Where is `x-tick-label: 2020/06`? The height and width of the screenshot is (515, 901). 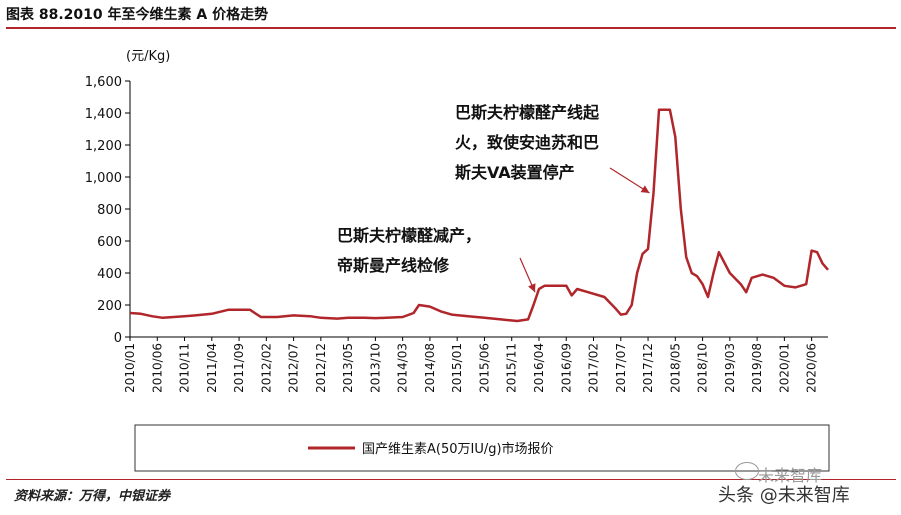
x-tick-label: 2020/06 is located at coordinates (812, 368).